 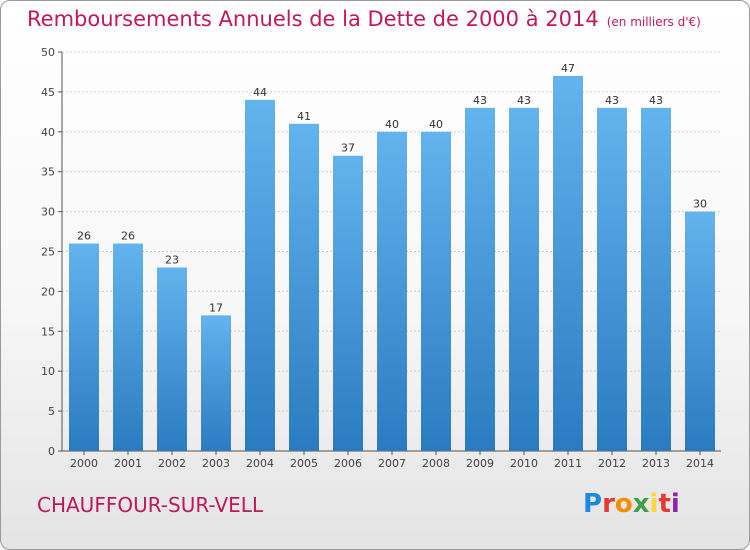 What do you see at coordinates (656, 463) in the screenshot?
I see `x-tick-label: 2013` at bounding box center [656, 463].